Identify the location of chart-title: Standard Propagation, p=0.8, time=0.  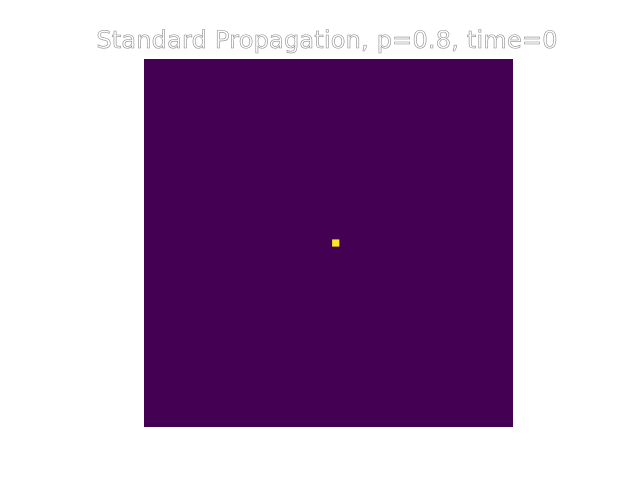
(327, 40).